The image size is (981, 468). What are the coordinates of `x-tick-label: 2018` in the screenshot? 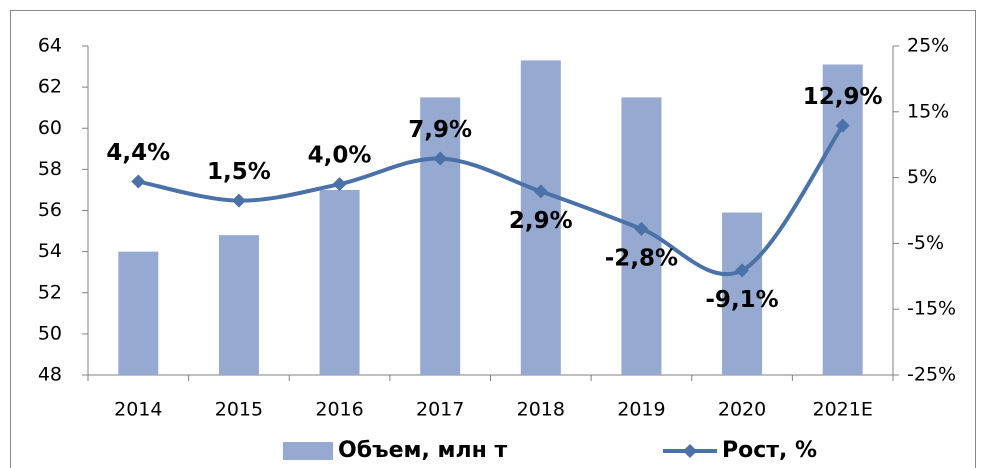 It's located at (541, 410).